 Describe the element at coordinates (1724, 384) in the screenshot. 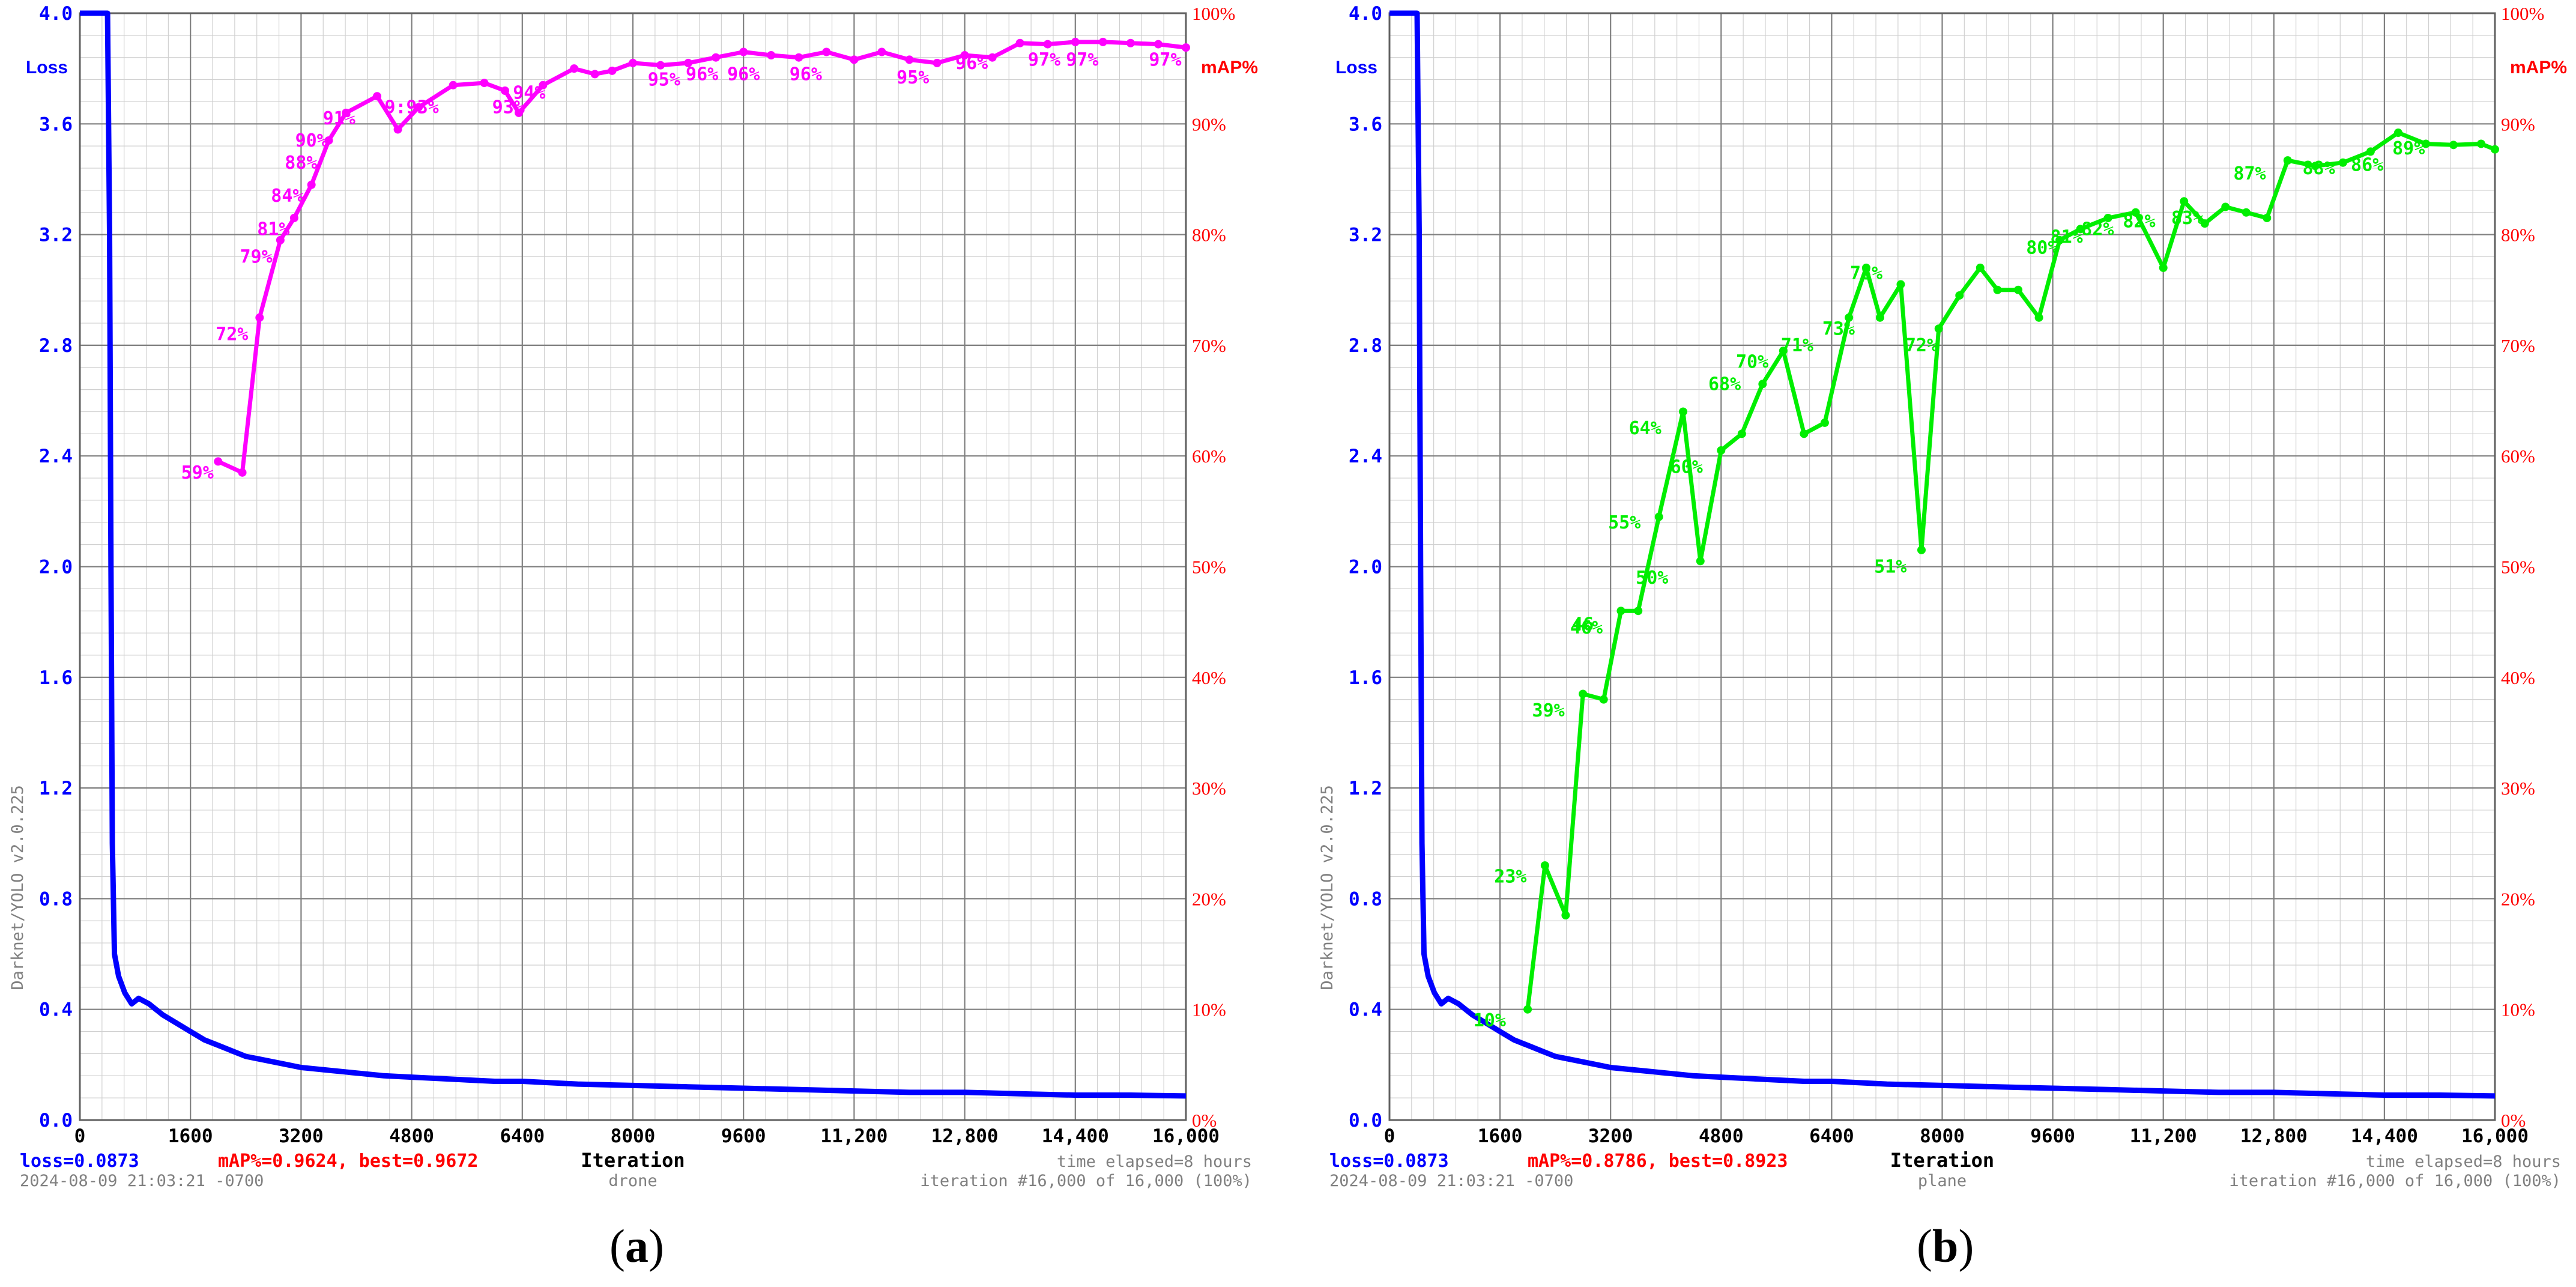

I see `map-data-label: 68%` at that location.